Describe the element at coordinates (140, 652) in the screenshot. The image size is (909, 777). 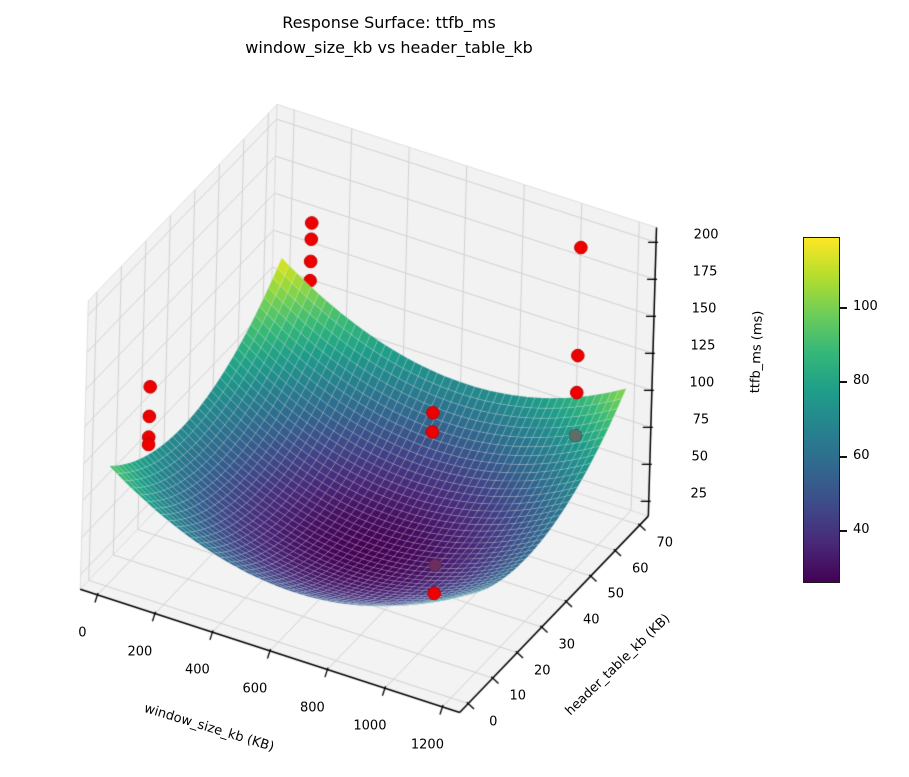
I see `x-tick-label: 200` at that location.